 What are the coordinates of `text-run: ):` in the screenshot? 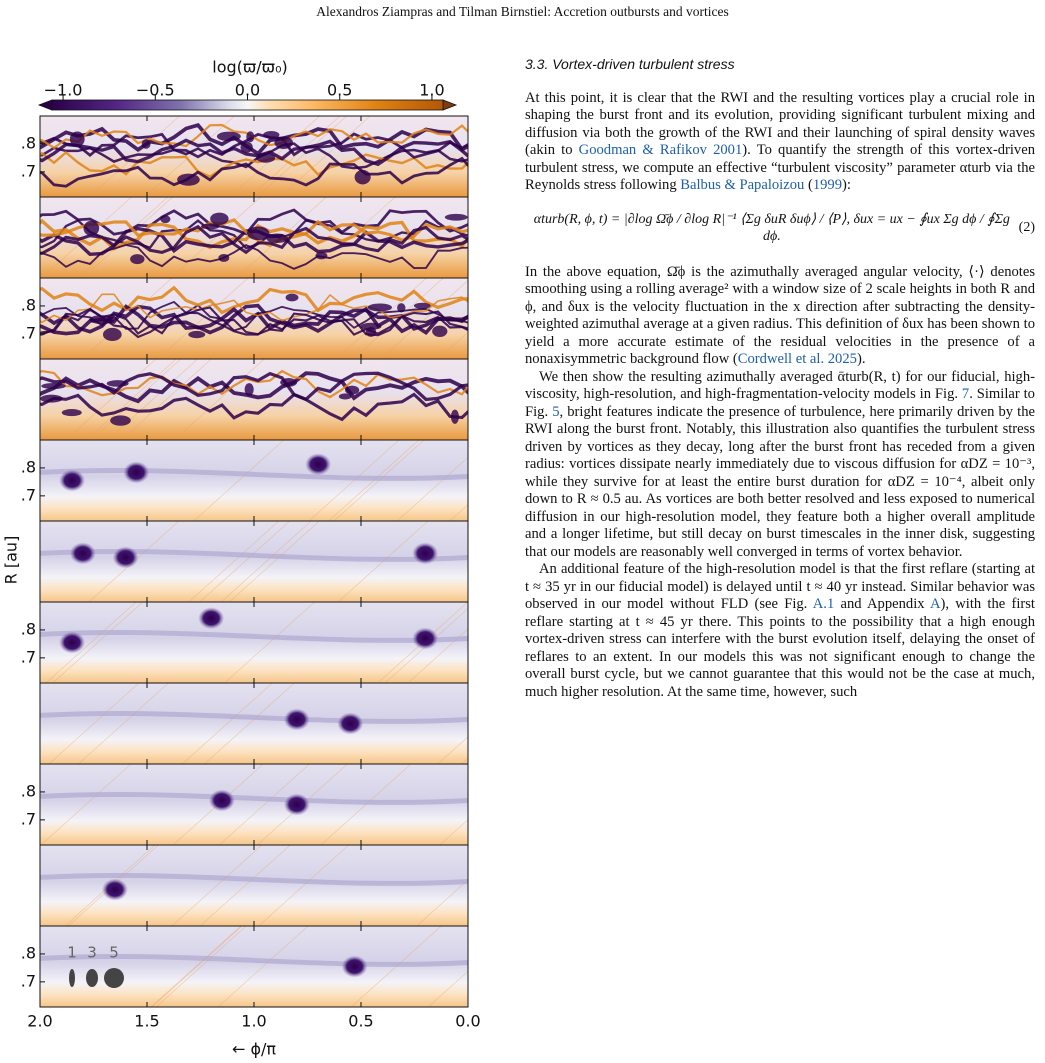 It's located at (846, 185).